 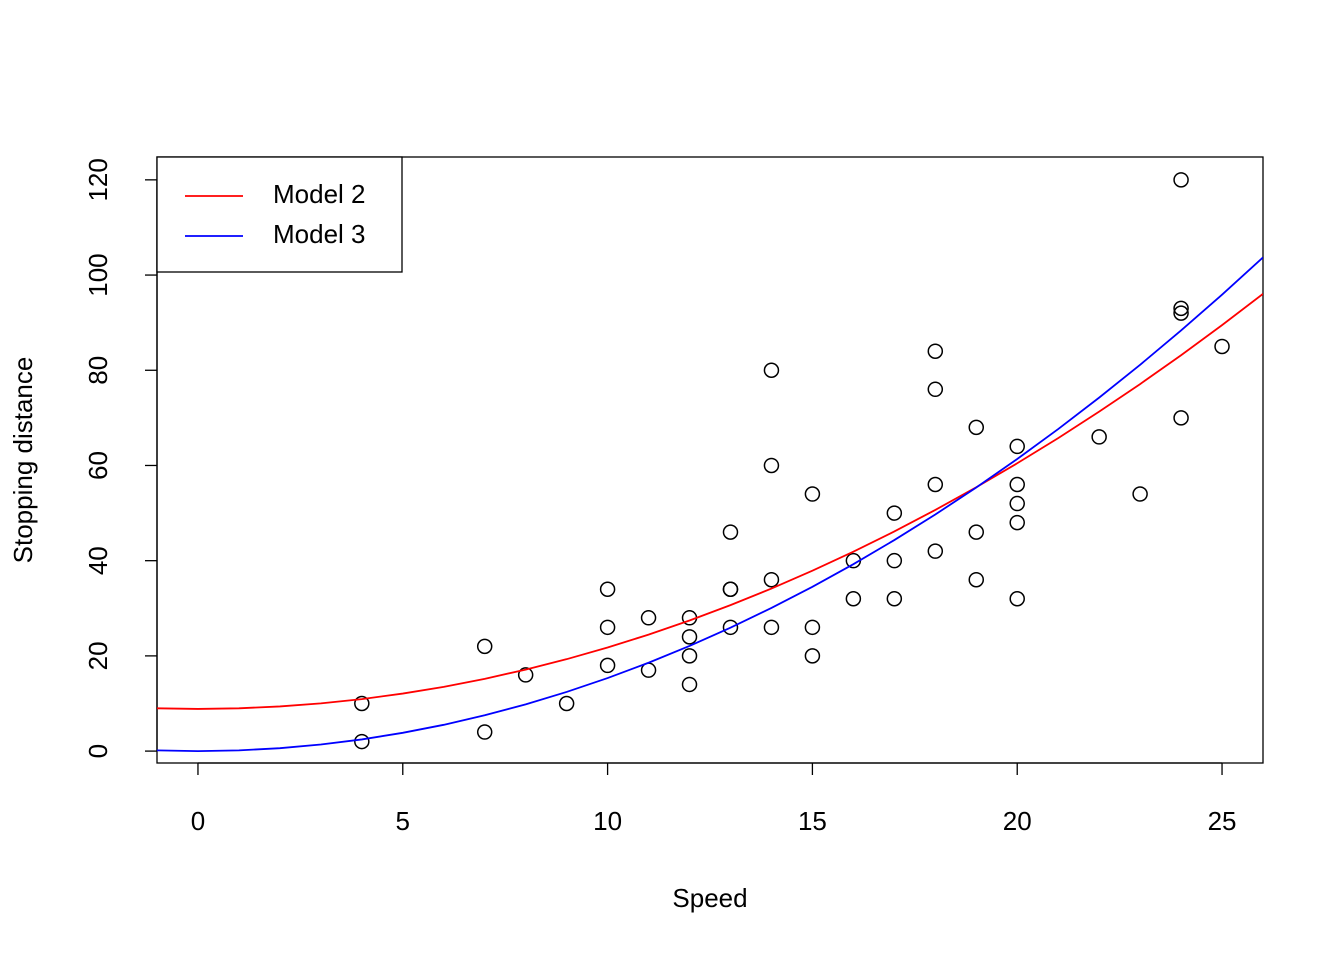 I want to click on x-tick-label: 15, so click(x=812, y=821).